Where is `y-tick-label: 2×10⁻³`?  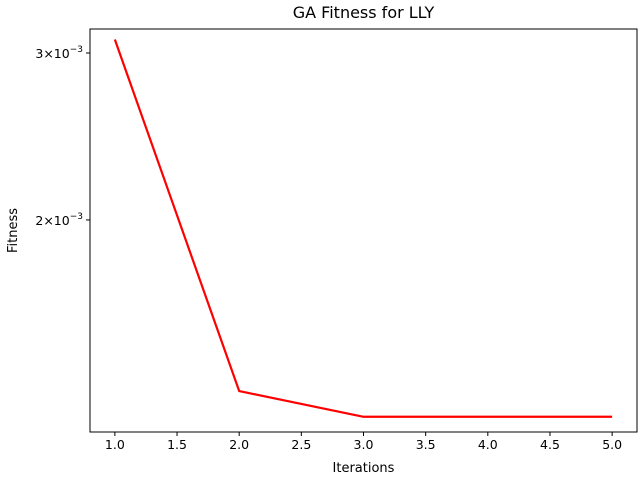 y-tick-label: 2×10⁻³ is located at coordinates (59, 220).